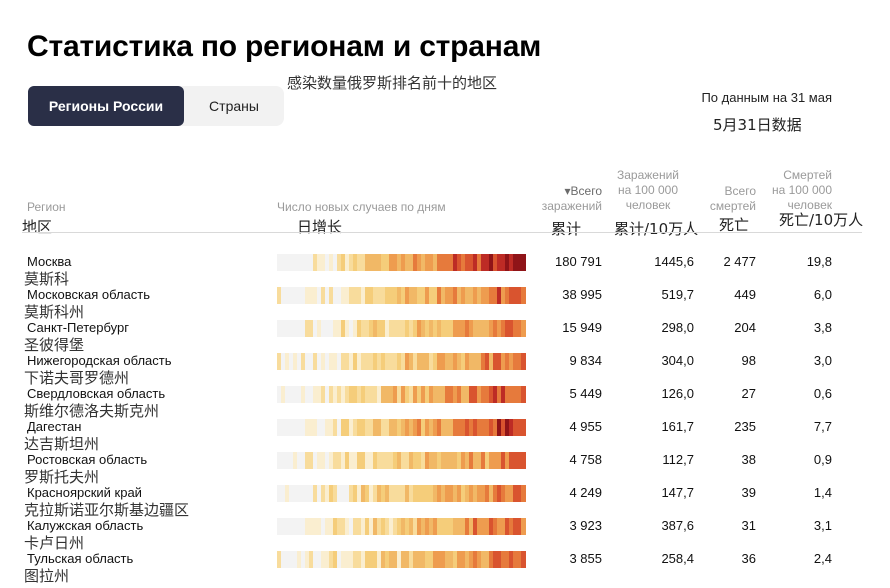 The width and height of the screenshot is (890, 588). Describe the element at coordinates (572, 199) in the screenshot. I see `column-header-total: ▾Всего заражений` at that location.